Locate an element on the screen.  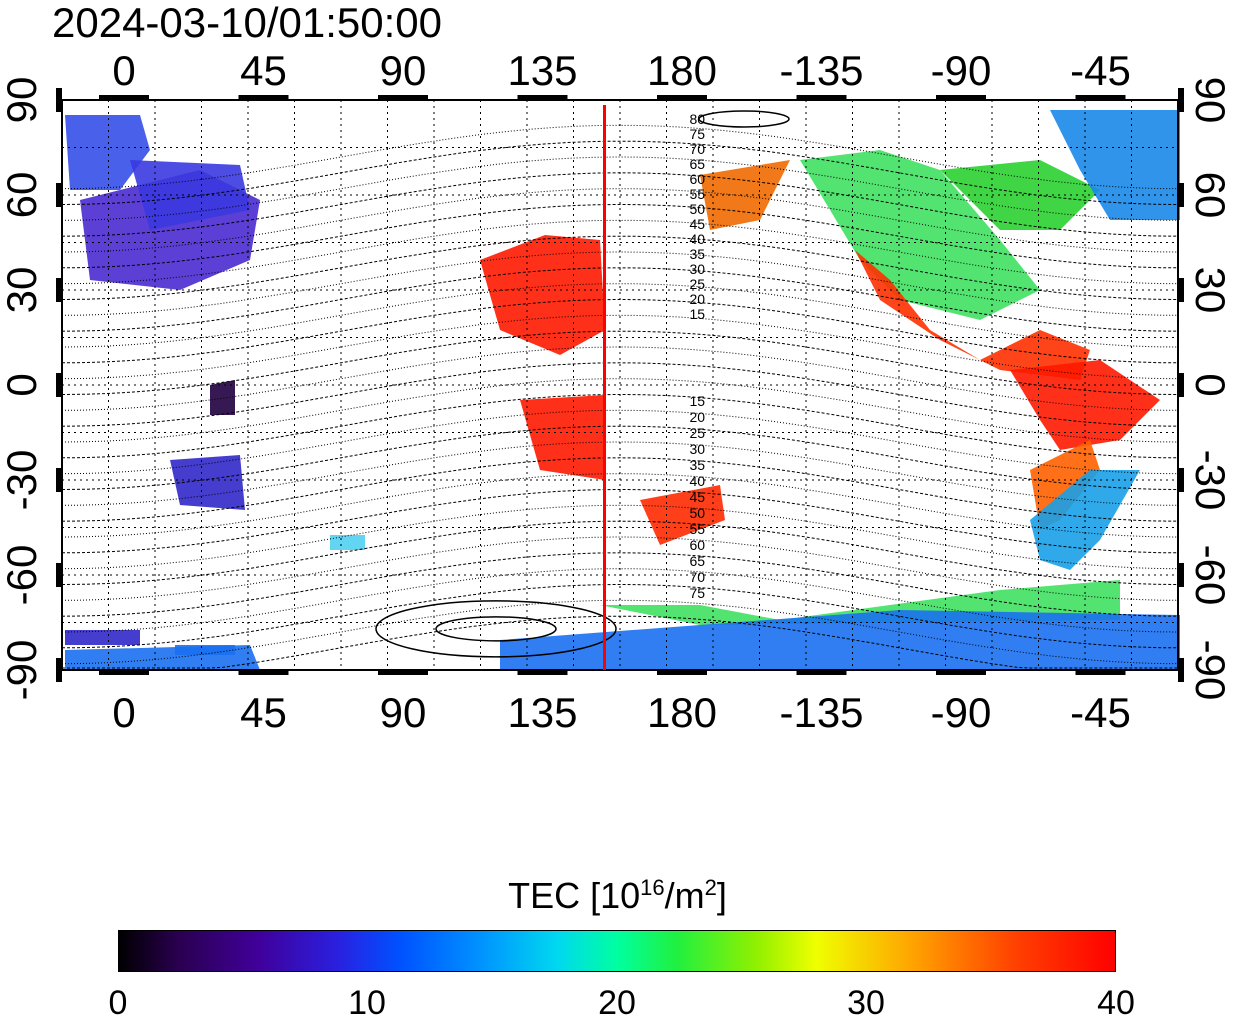
contour-label-north-7: 45 is located at coordinates (698, 224).